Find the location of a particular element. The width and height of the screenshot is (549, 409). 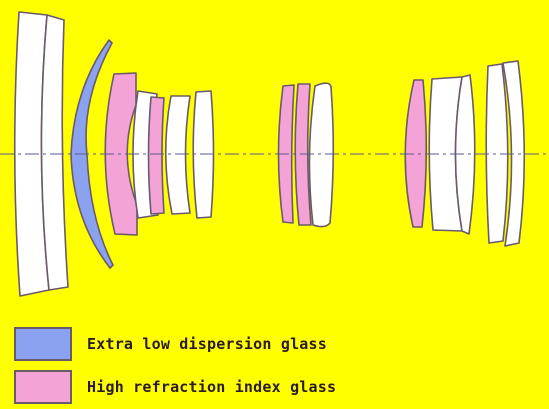

legend-item-high-index-glass: High refraction index glass is located at coordinates (175, 387).